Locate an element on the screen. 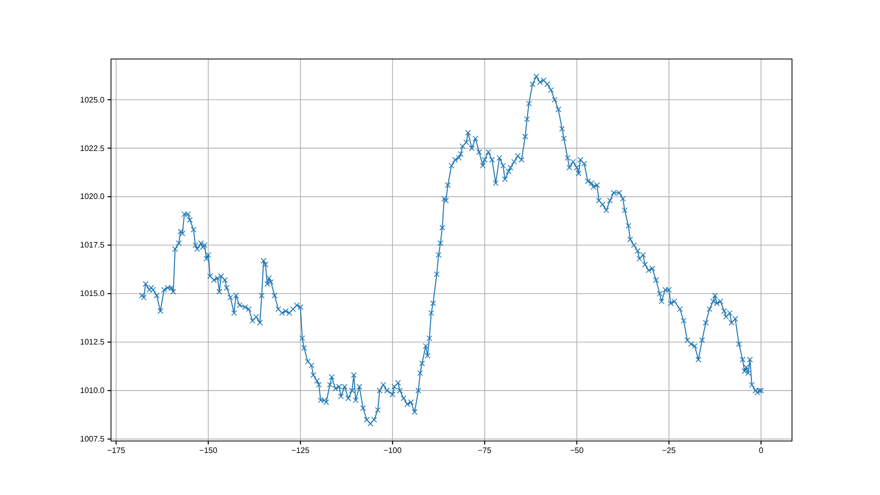 This screenshot has width=880, height=495. x-tick-label: −25 is located at coordinates (669, 451).